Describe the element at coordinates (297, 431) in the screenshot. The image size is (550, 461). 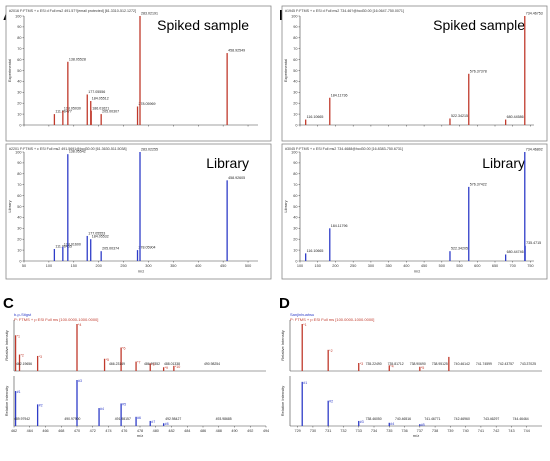
I see `x-tick-label: 729` at that location.